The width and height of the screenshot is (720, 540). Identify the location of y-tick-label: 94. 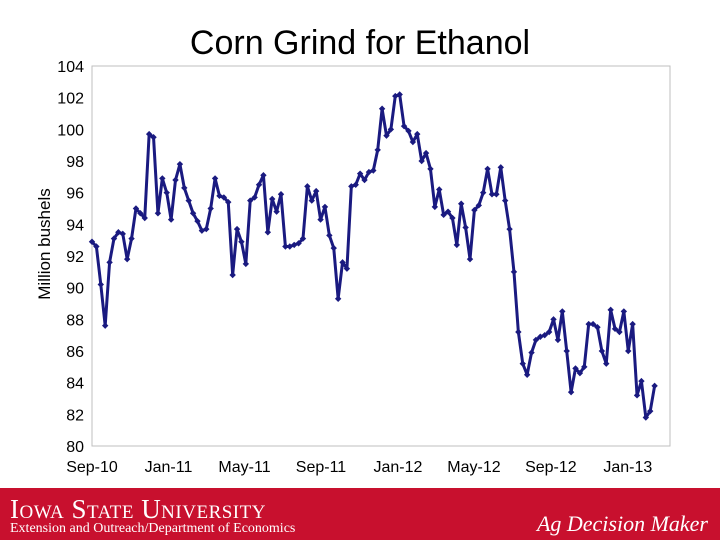
(75, 225).